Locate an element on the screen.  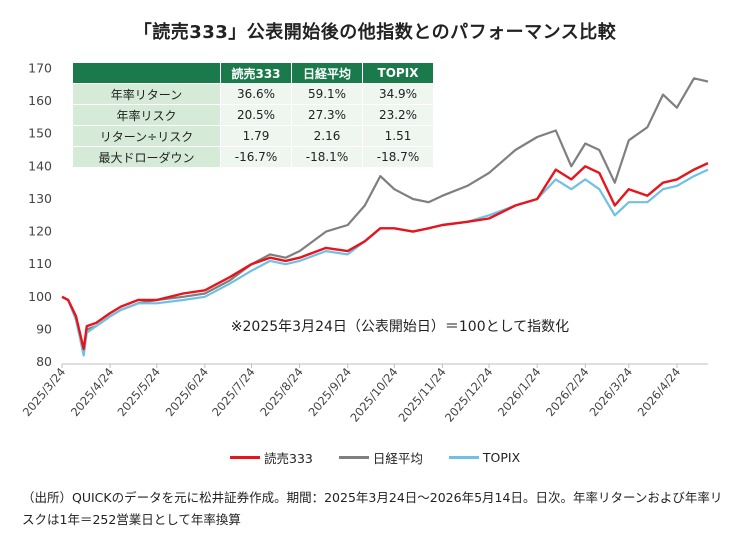
table-cell: 2.16 is located at coordinates (327, 136).